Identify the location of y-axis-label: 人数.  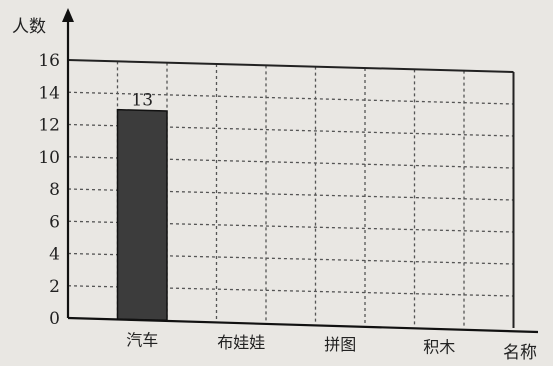
(29, 27).